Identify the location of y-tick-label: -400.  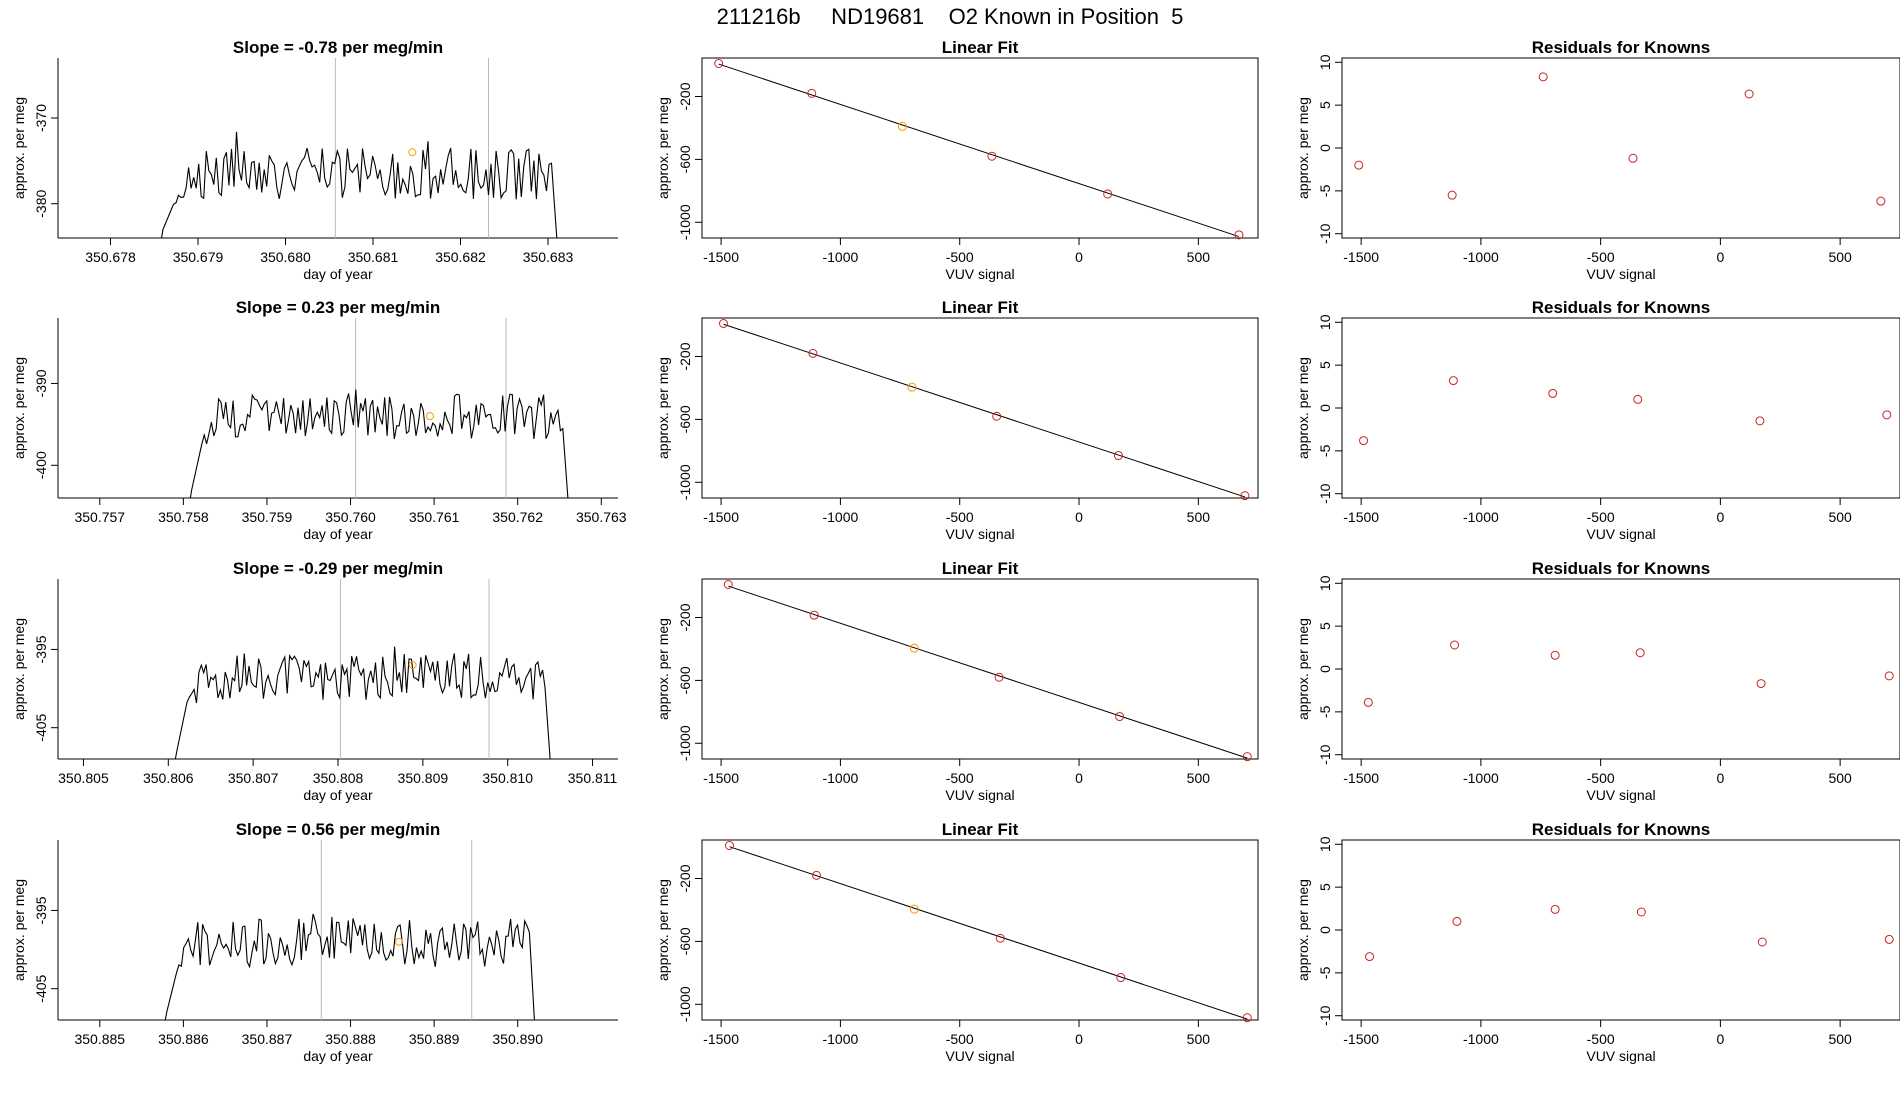
(41, 465).